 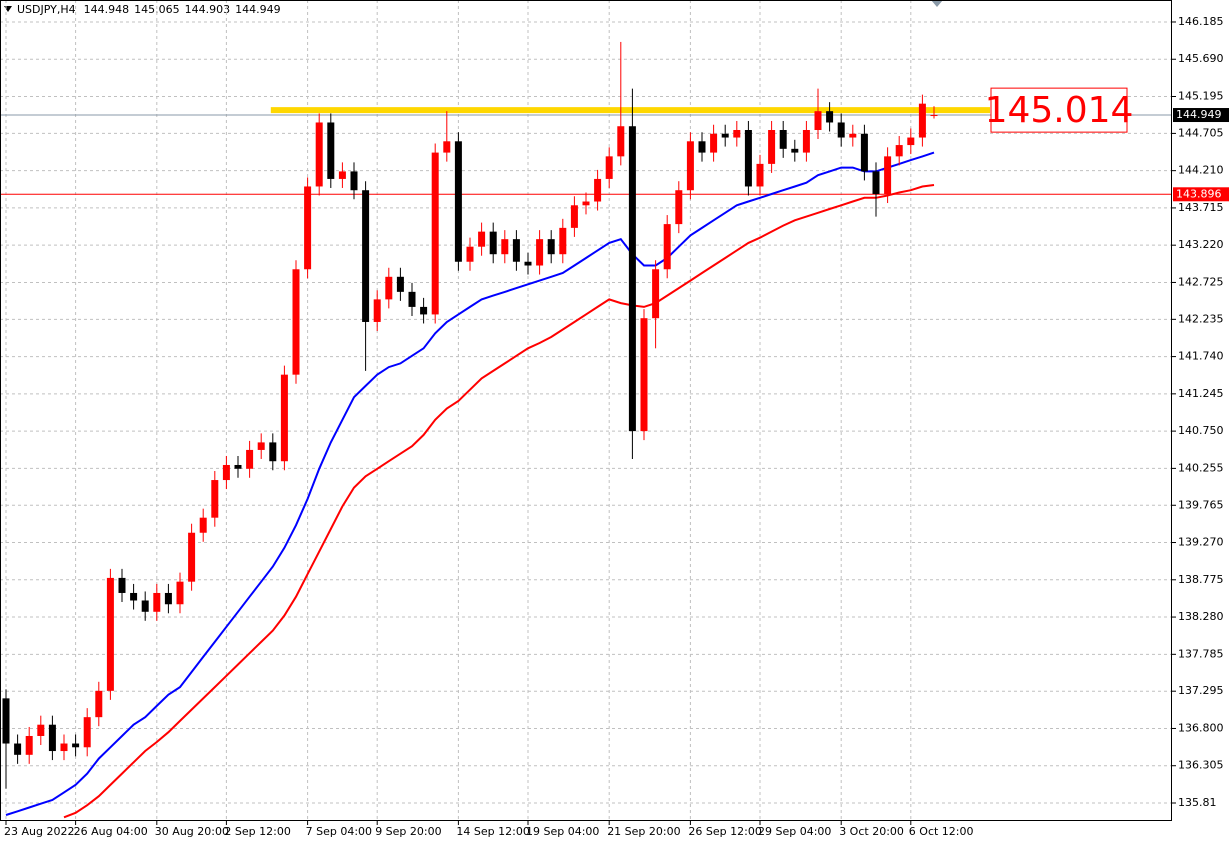 What do you see at coordinates (257, 831) in the screenshot?
I see `x-tick-label: 2 Sep 12:00` at bounding box center [257, 831].